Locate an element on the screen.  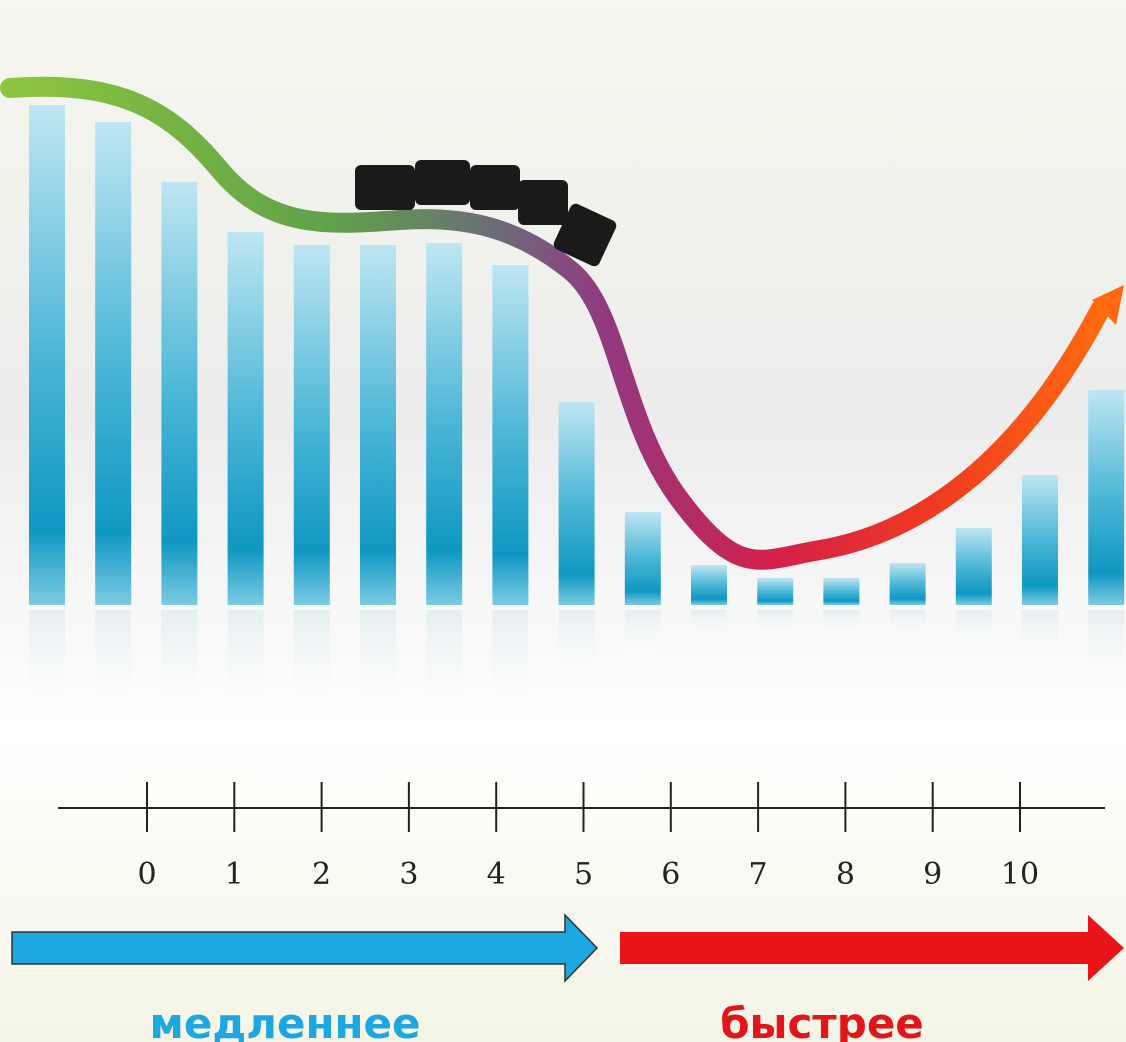
tick-label: 10 is located at coordinates (1020, 874).